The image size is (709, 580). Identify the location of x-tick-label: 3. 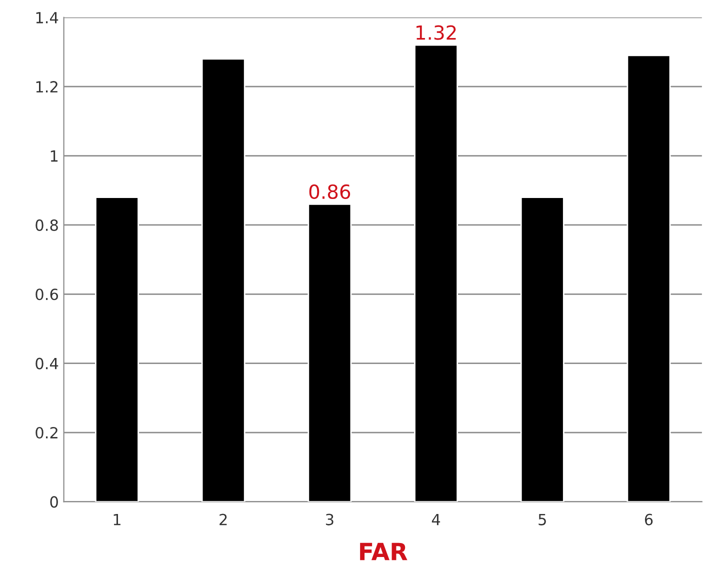
(330, 520).